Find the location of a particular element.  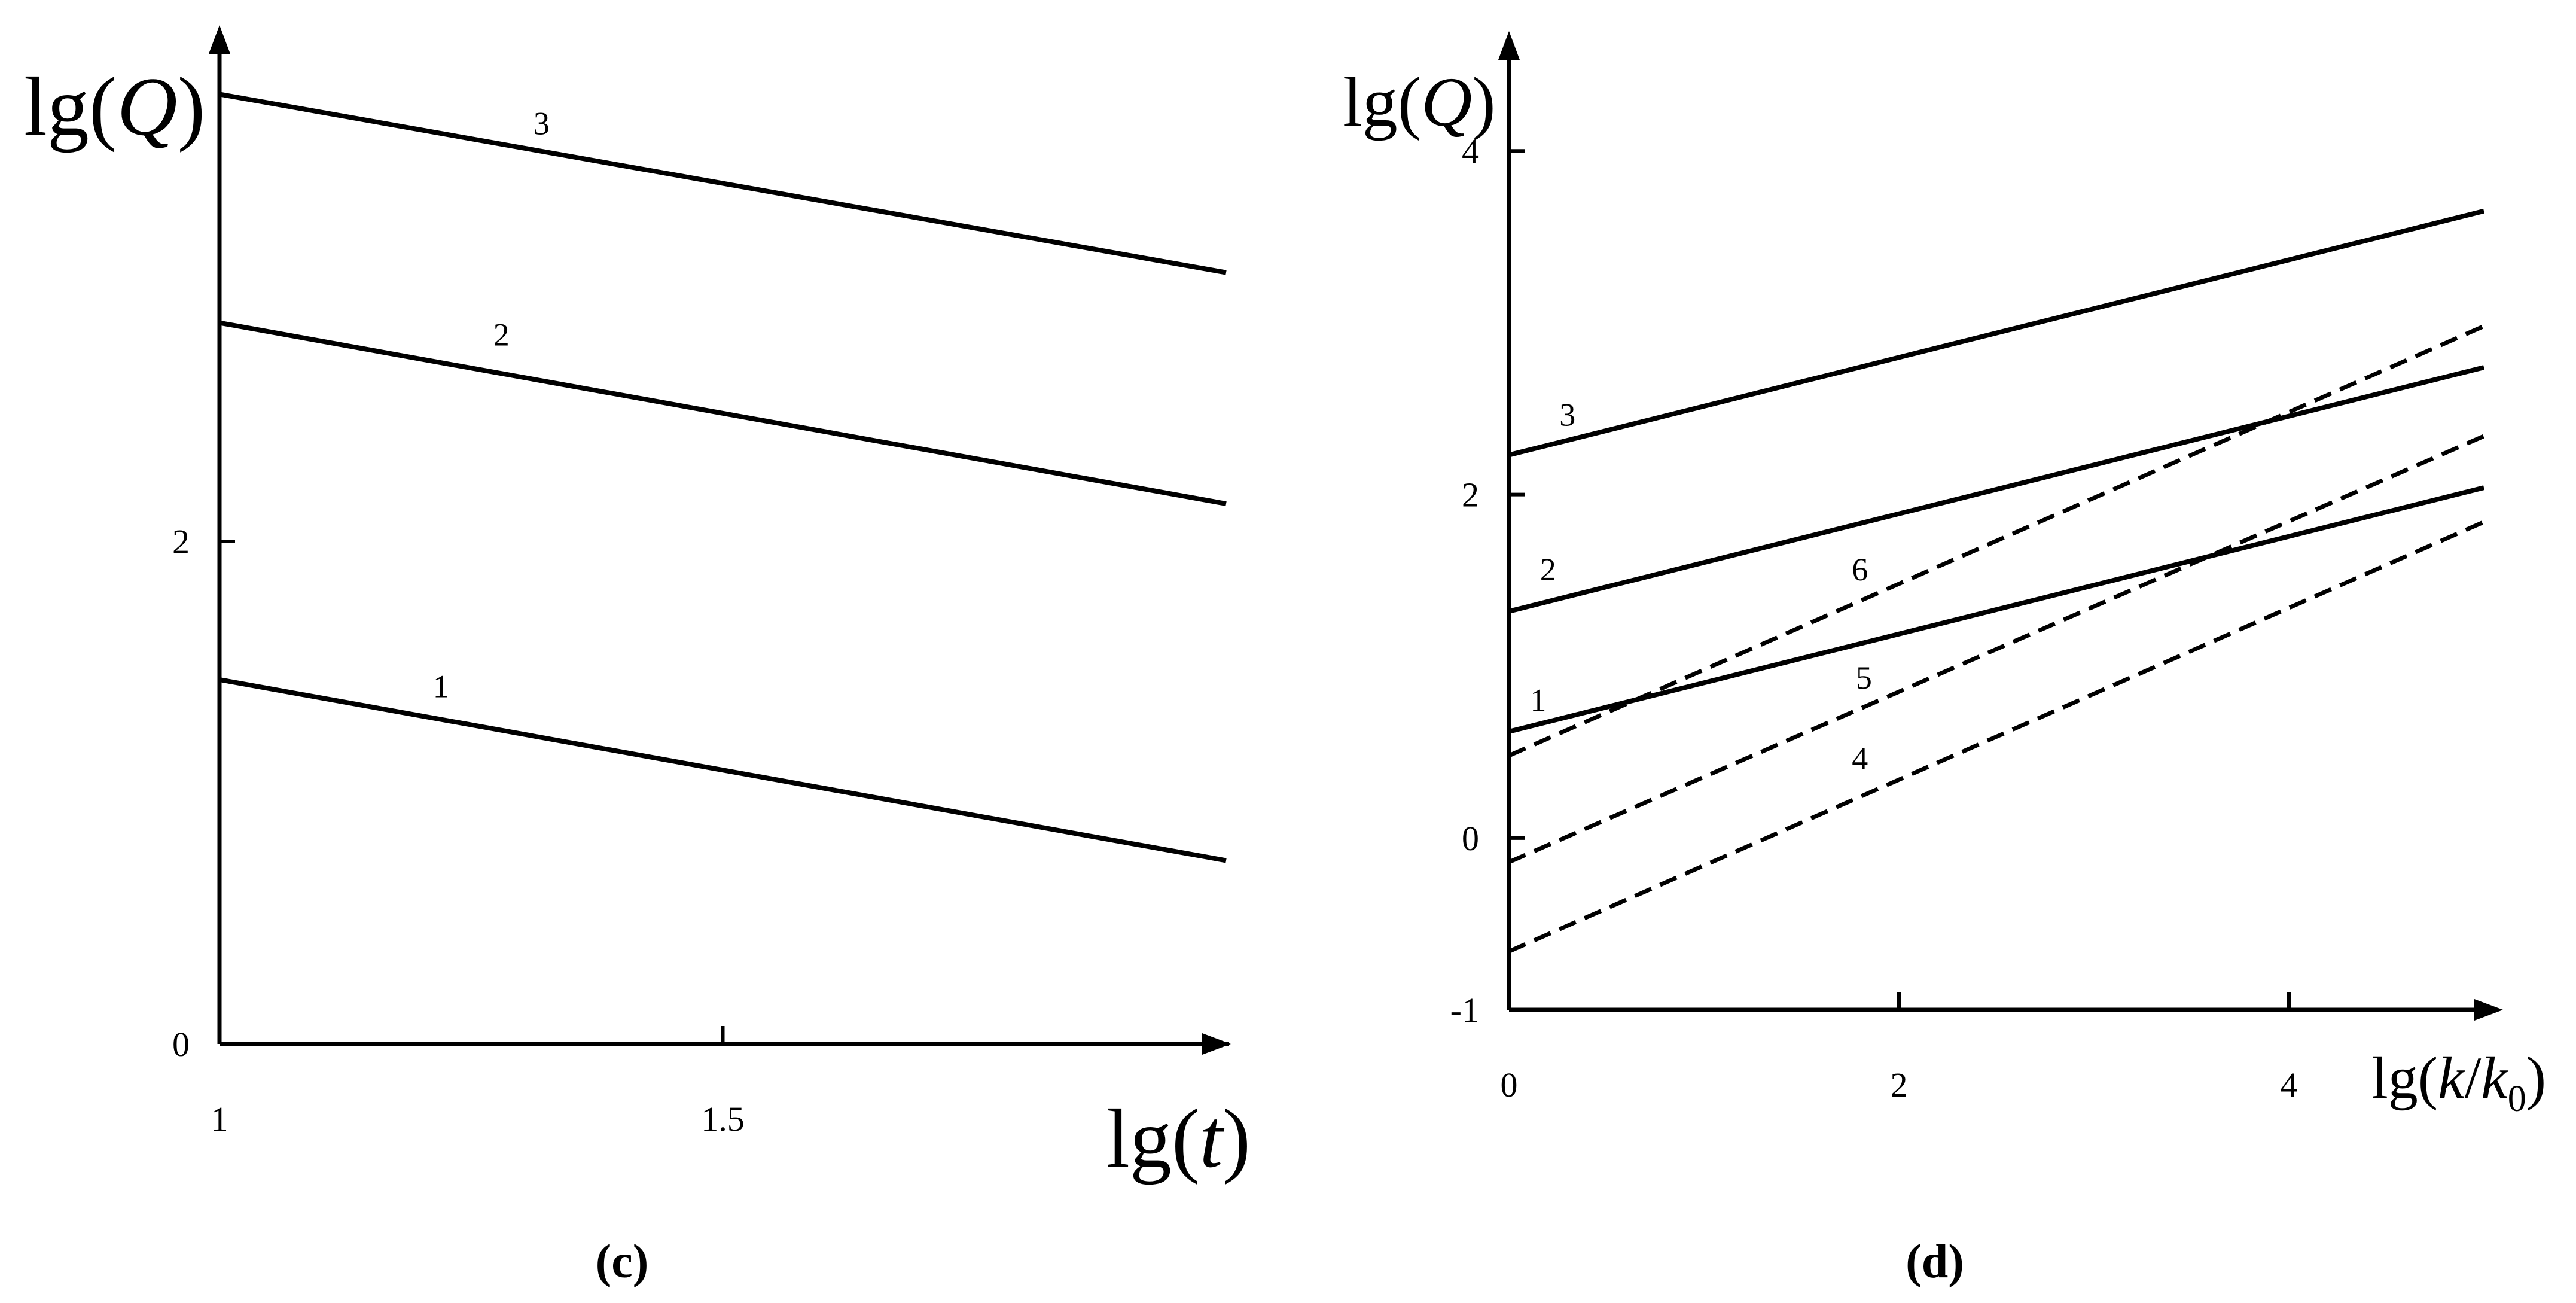

panel-label: (d) is located at coordinates (1935, 1261).